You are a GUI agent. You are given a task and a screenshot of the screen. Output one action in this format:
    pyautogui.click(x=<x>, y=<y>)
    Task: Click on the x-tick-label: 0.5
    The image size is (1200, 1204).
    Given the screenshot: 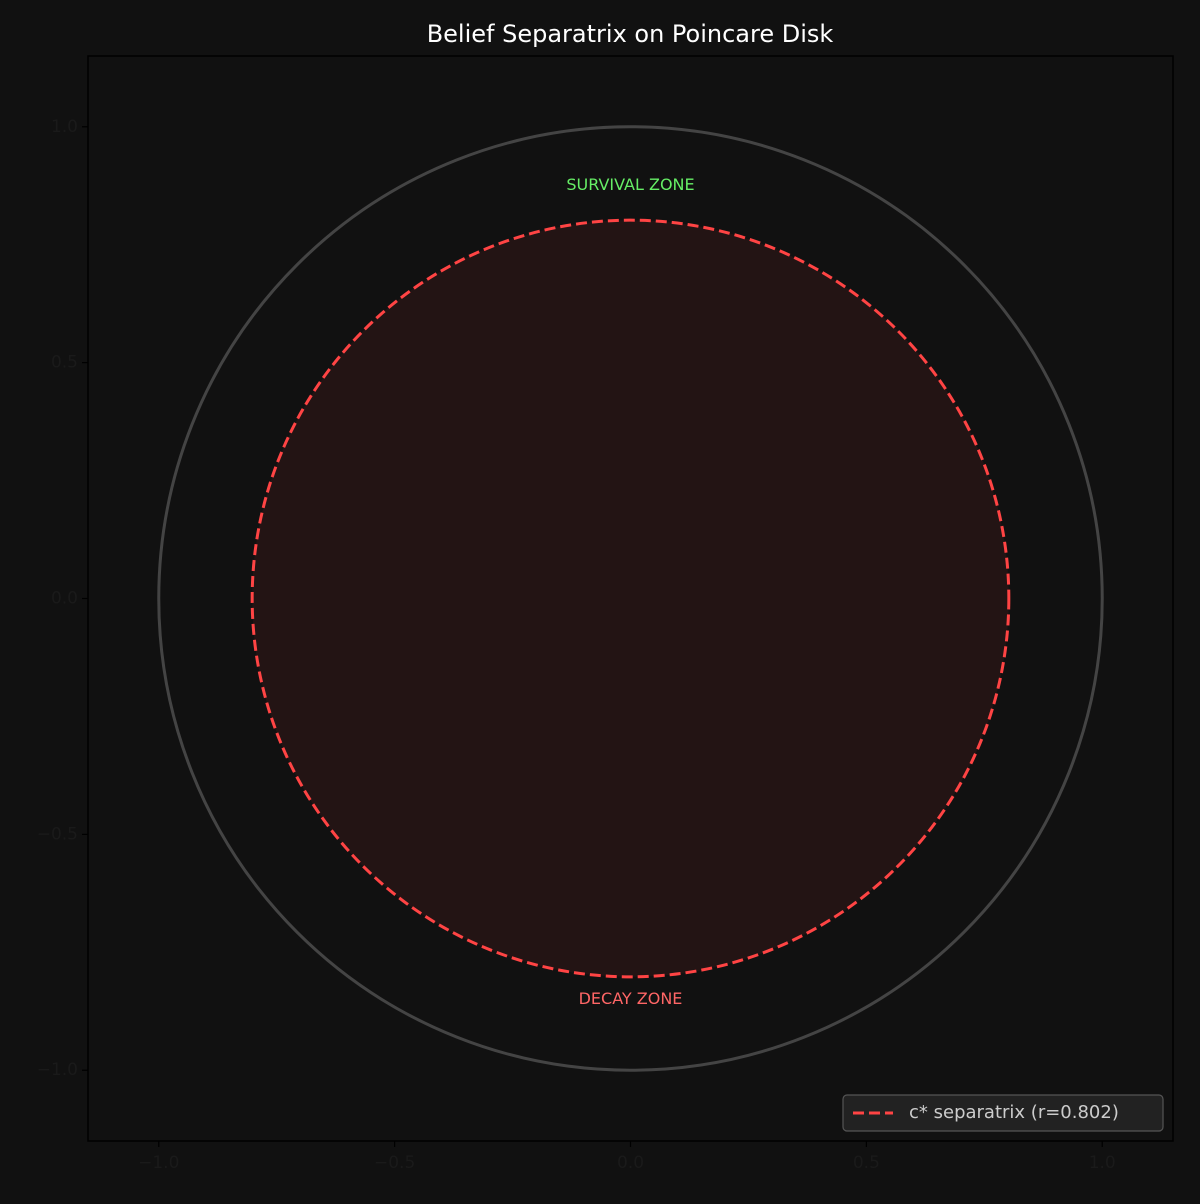 What is the action you would take?
    pyautogui.click(x=866, y=1163)
    